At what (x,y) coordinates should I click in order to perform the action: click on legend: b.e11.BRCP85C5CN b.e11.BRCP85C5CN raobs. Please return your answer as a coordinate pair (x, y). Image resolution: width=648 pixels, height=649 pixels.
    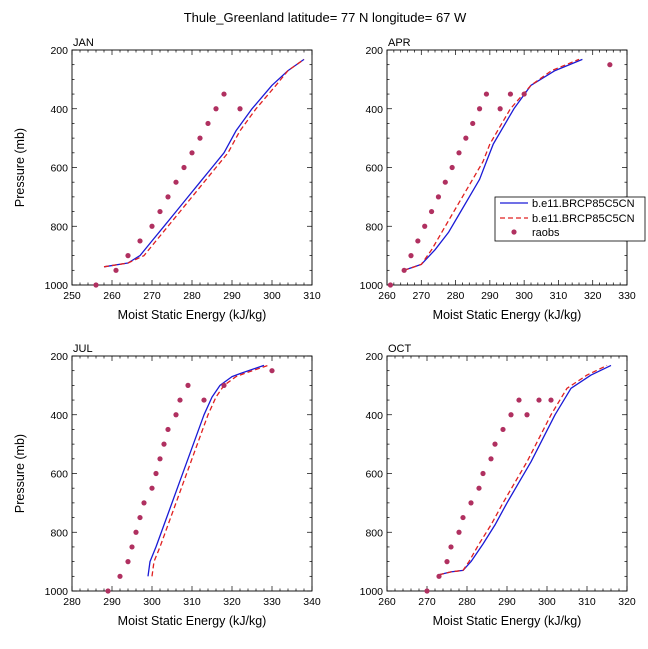
    Looking at the image, I should click on (570, 219).